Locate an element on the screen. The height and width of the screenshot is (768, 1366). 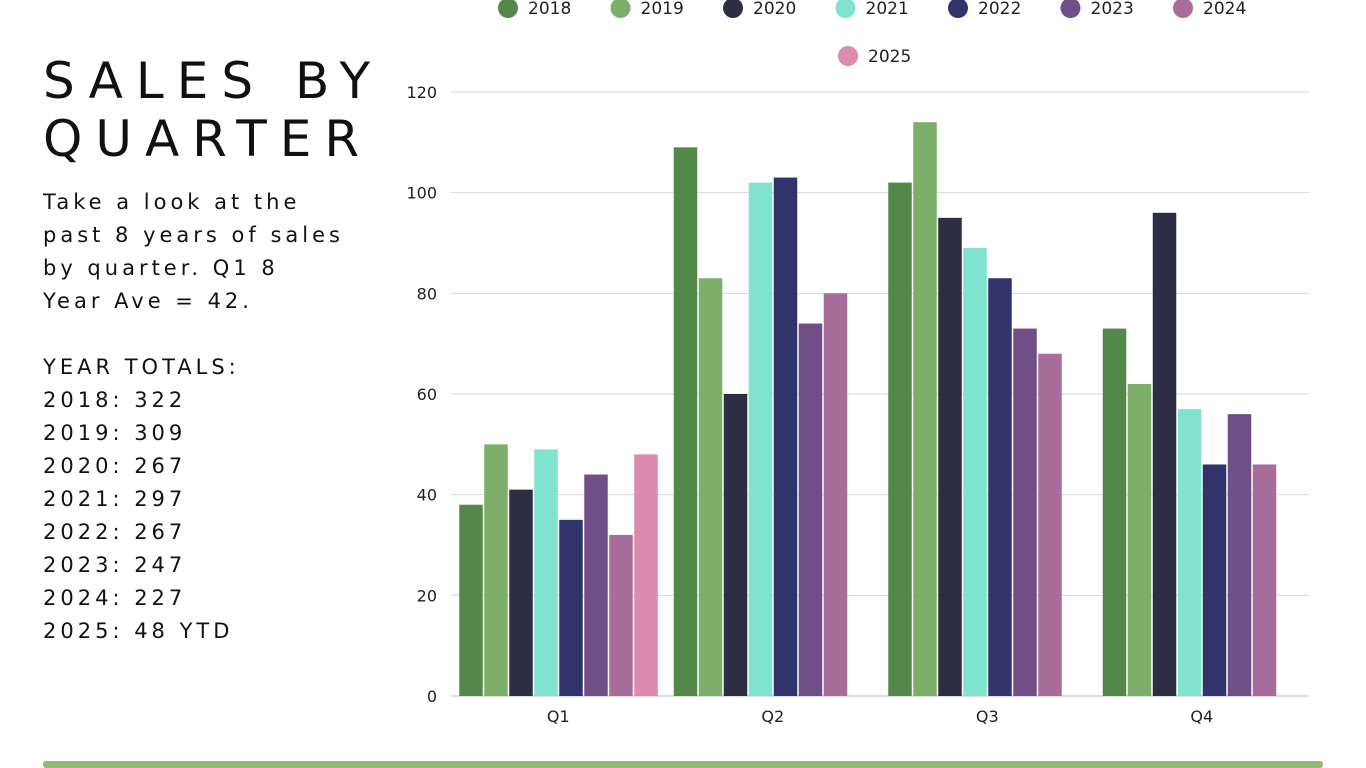
year-total-item: 2024: 227 is located at coordinates (115, 598).